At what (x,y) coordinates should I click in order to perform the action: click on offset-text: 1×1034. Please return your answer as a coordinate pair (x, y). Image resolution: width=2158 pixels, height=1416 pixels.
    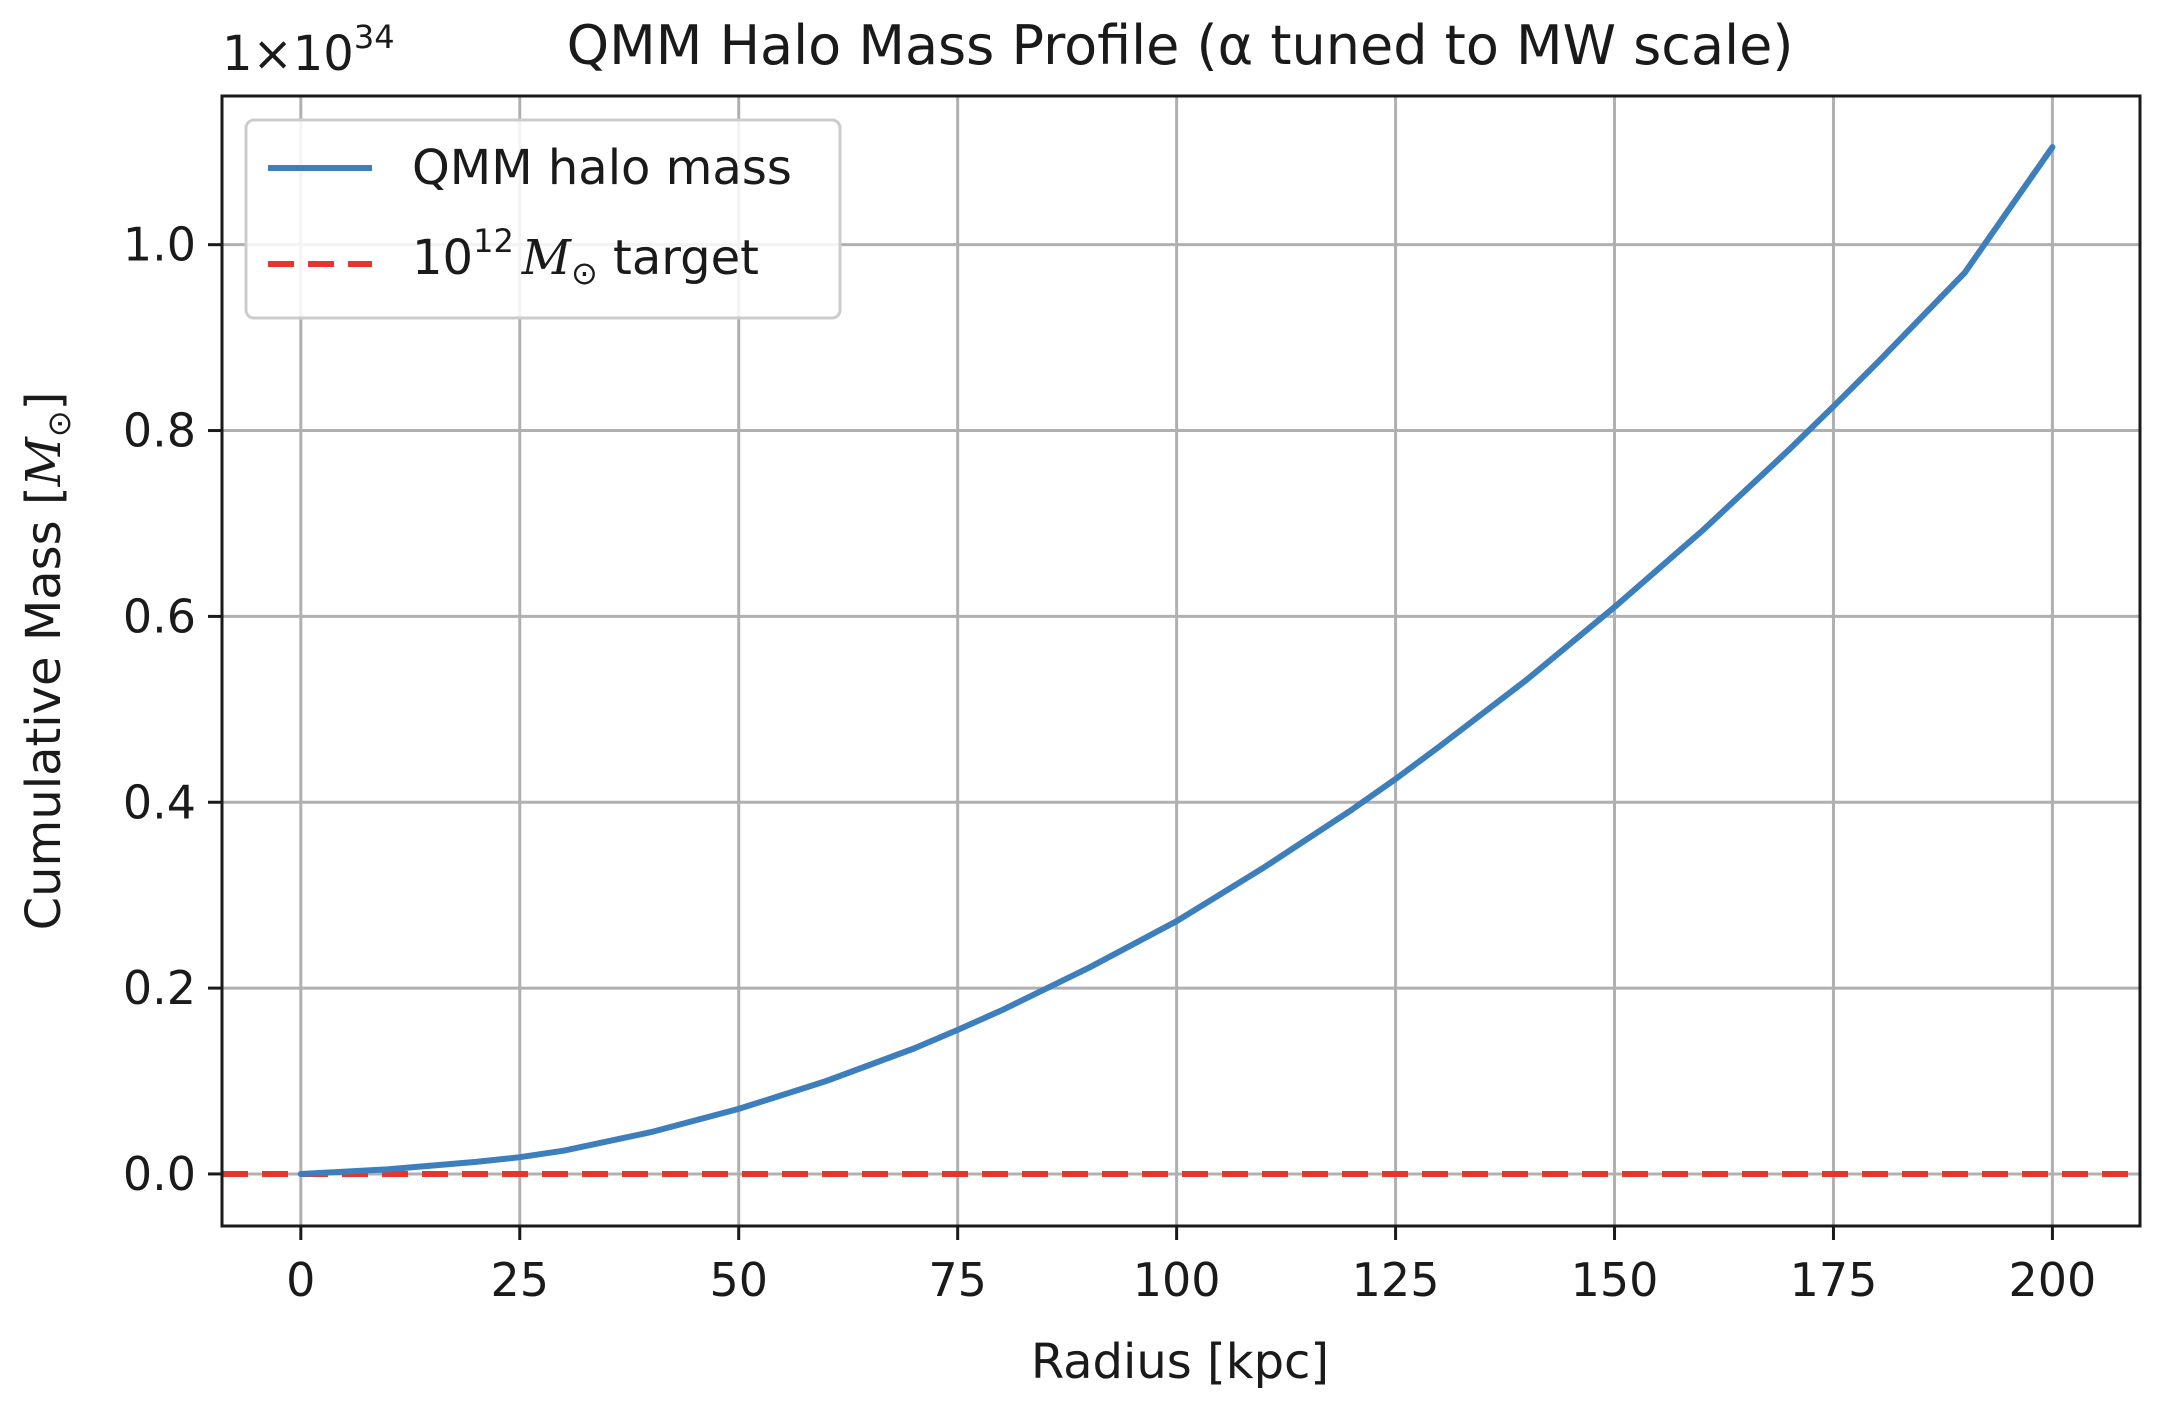
    Looking at the image, I should click on (308, 50).